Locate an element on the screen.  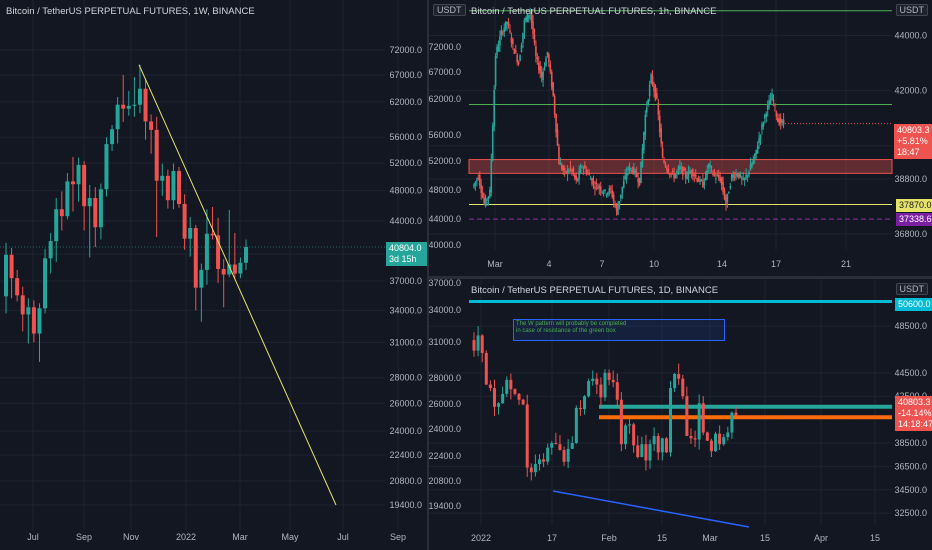
x-tick-label: 15 is located at coordinates (662, 538).